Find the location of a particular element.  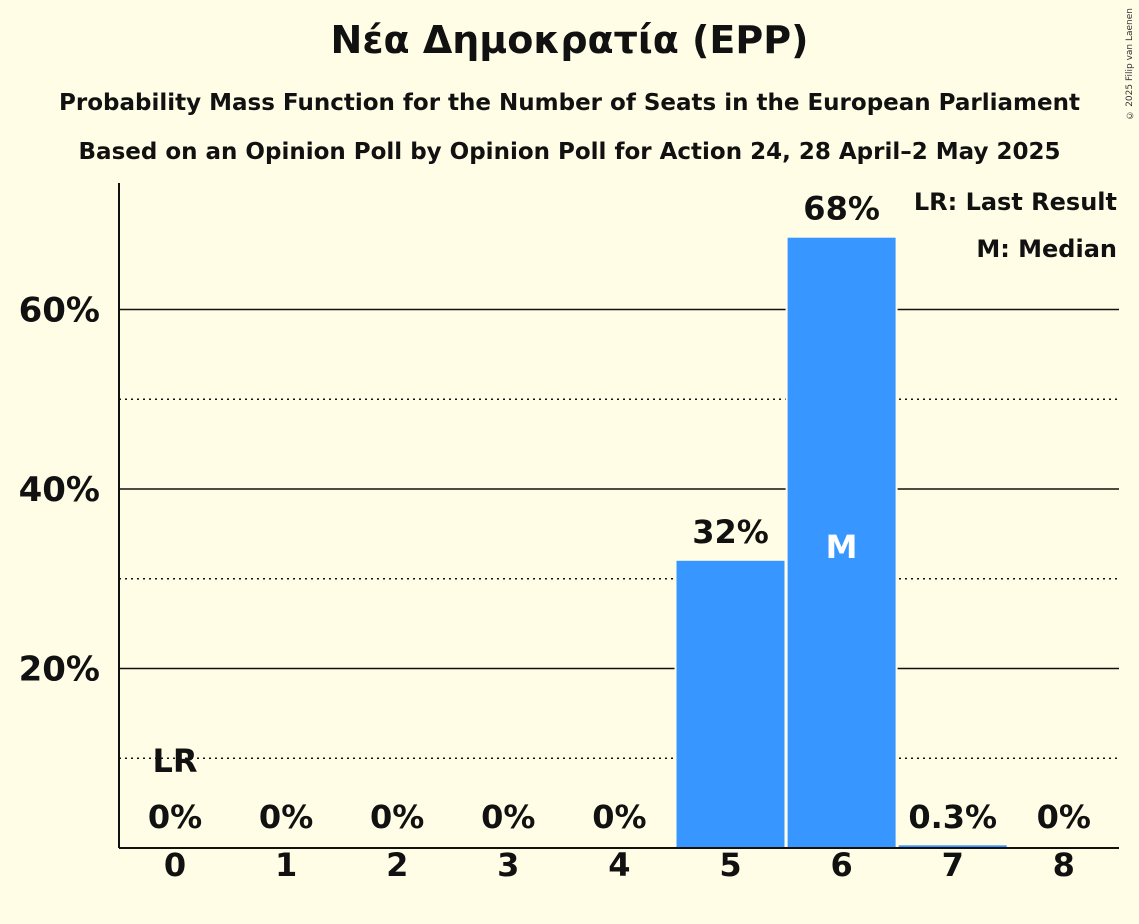

value-label: 32% is located at coordinates (730, 532).